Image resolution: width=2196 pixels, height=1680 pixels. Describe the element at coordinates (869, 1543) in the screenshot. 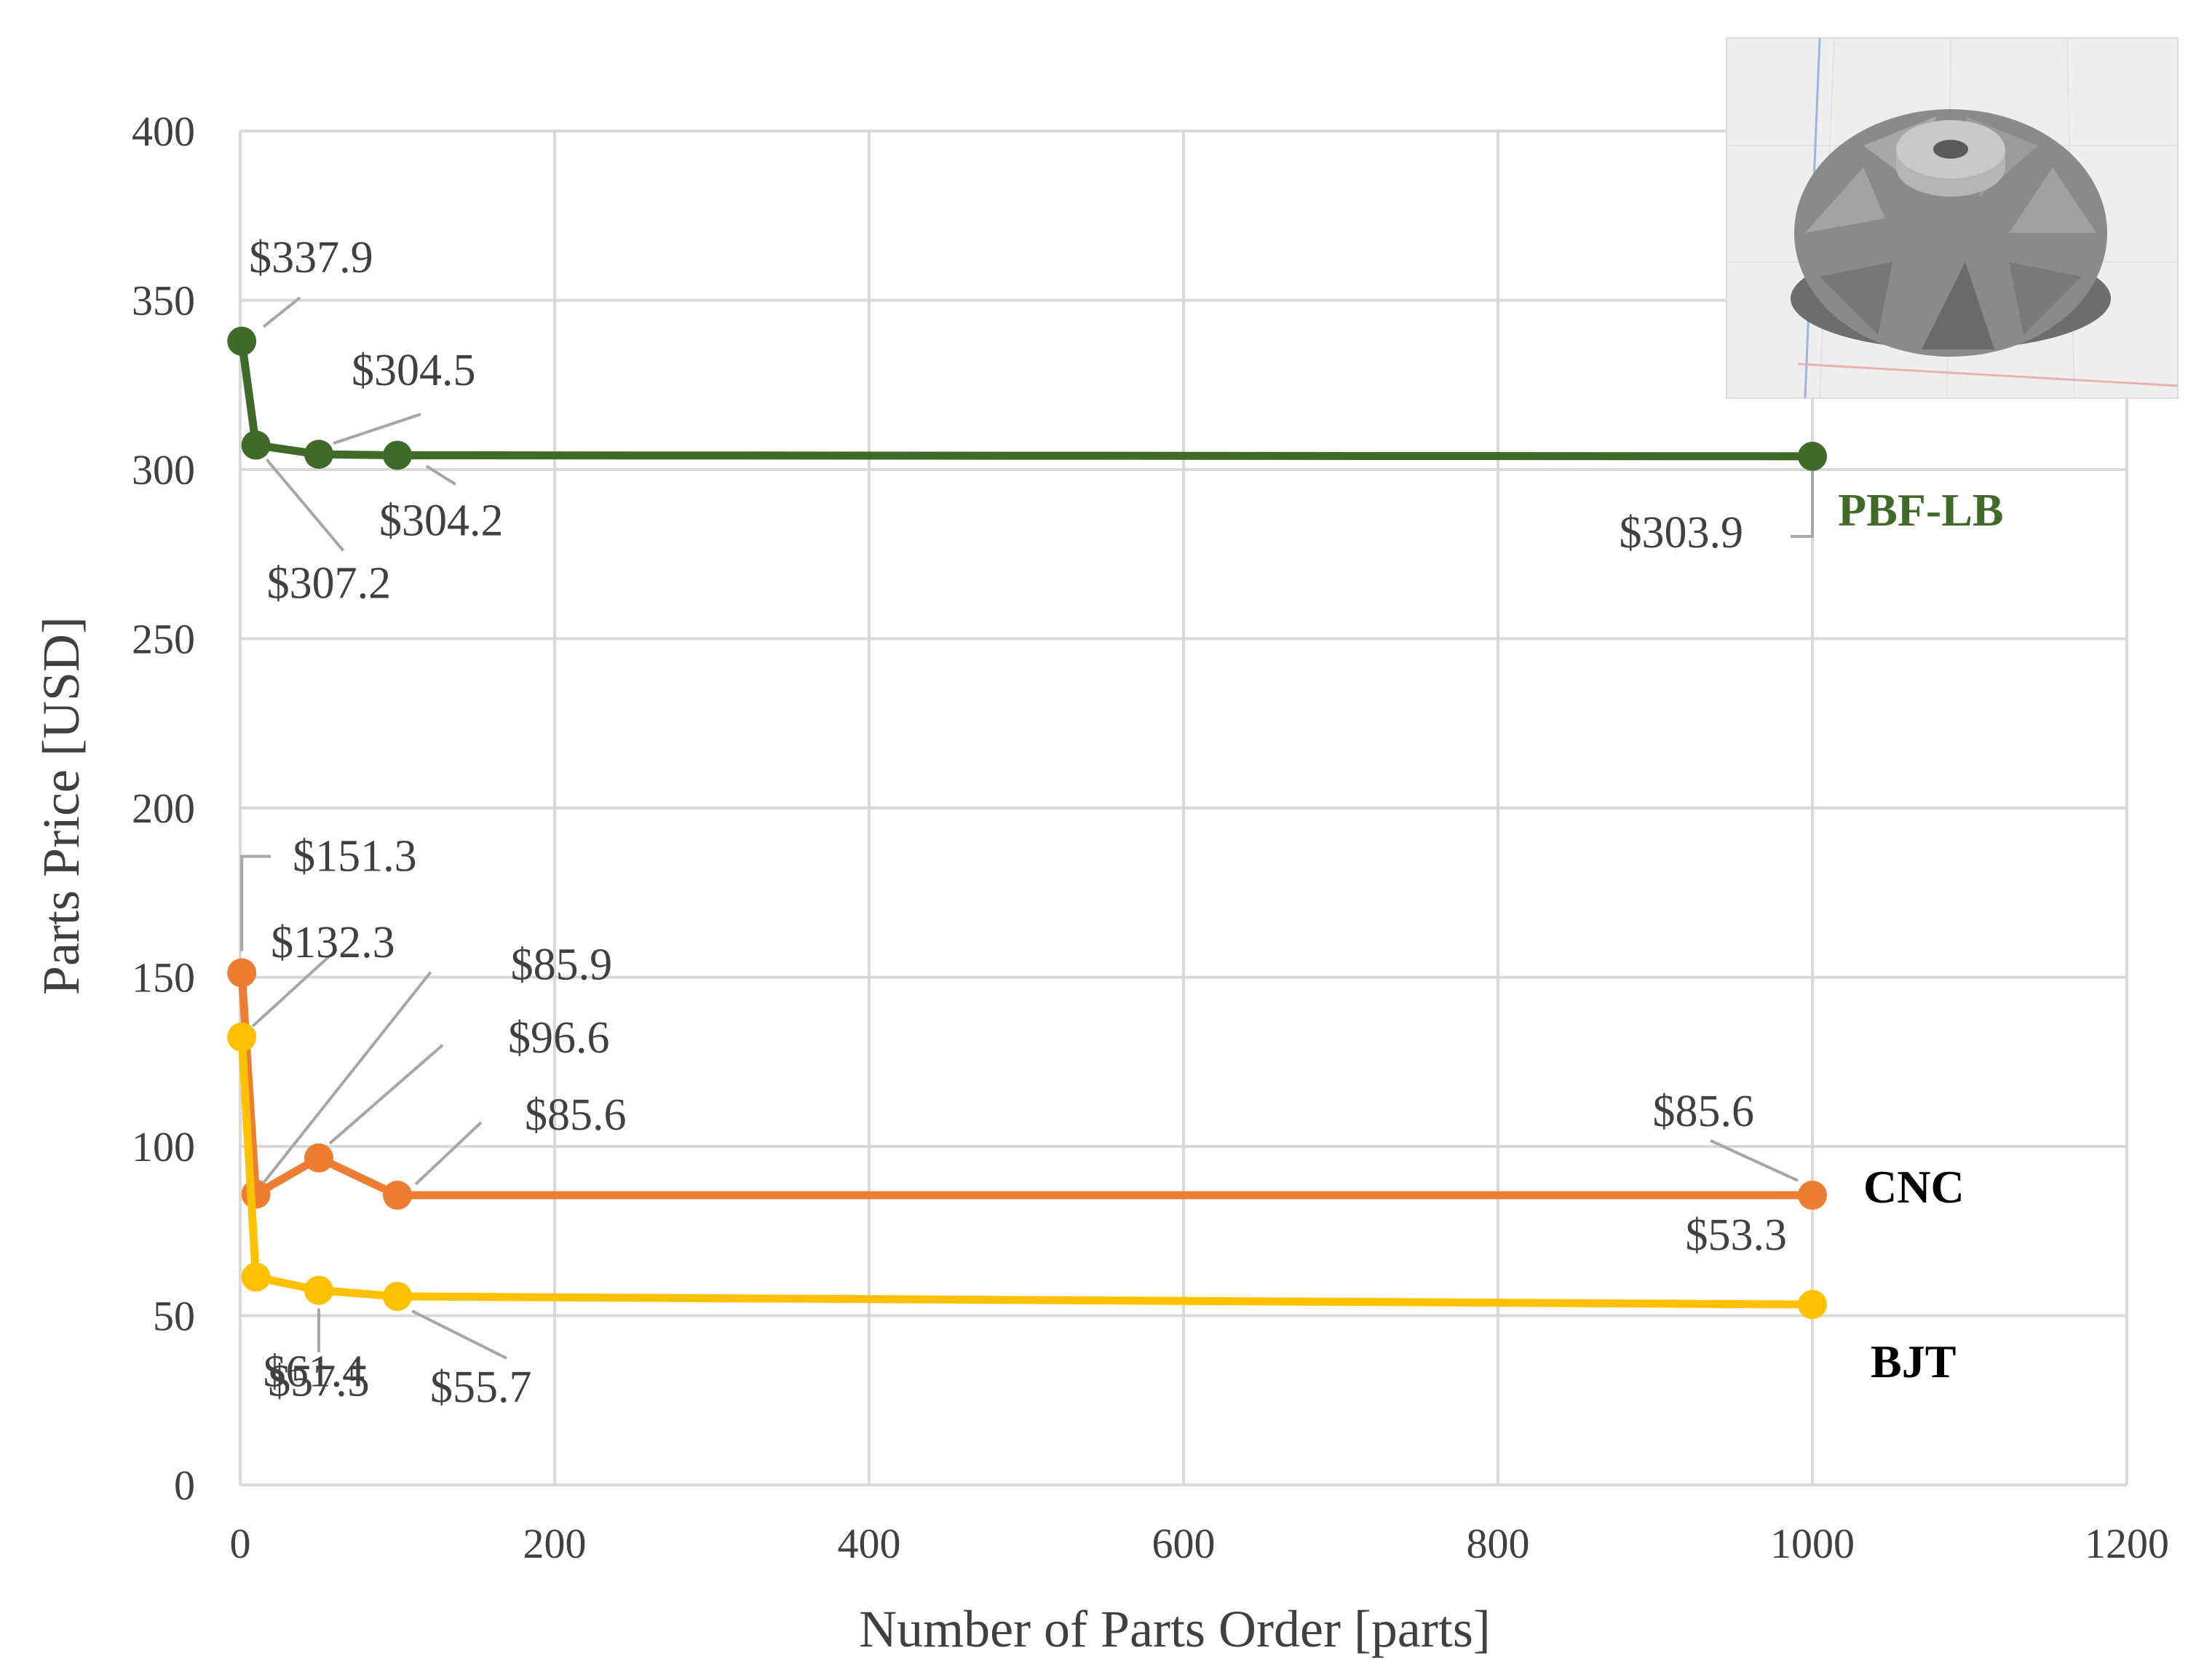

I see `x-tick-label: 400` at that location.